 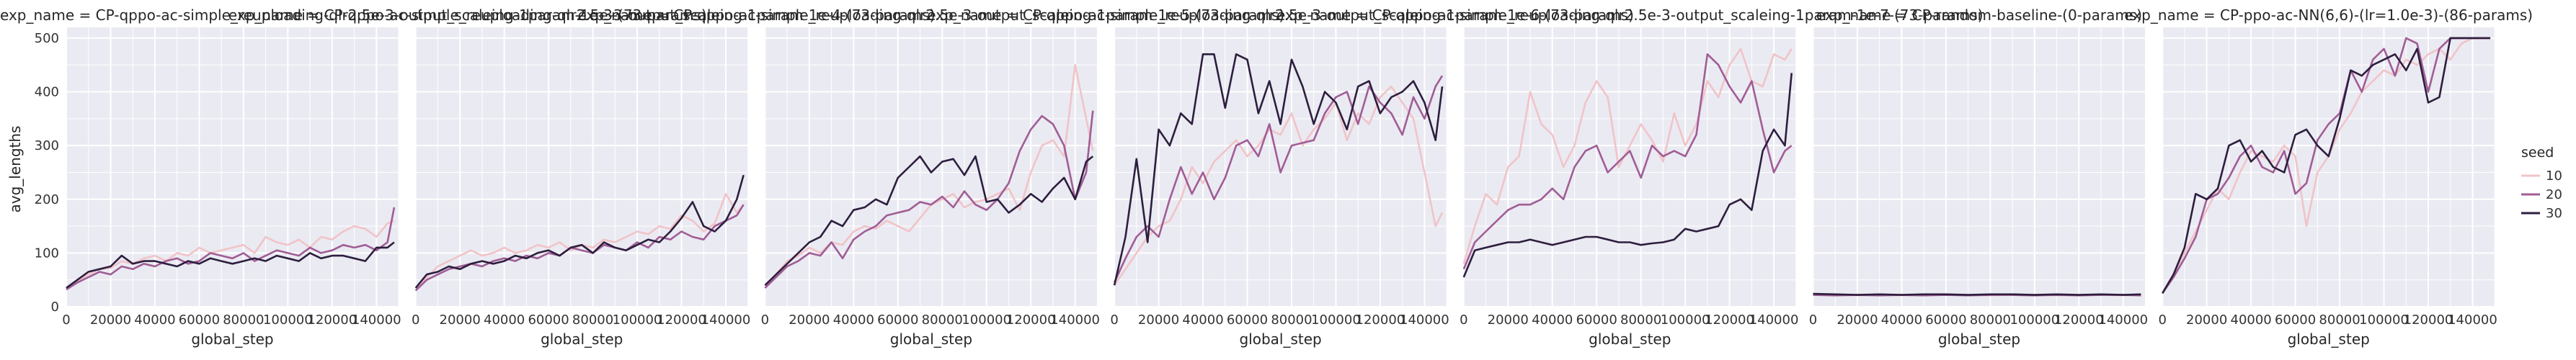 What do you see at coordinates (2537, 153) in the screenshot?
I see `legend-title: seed` at bounding box center [2537, 153].